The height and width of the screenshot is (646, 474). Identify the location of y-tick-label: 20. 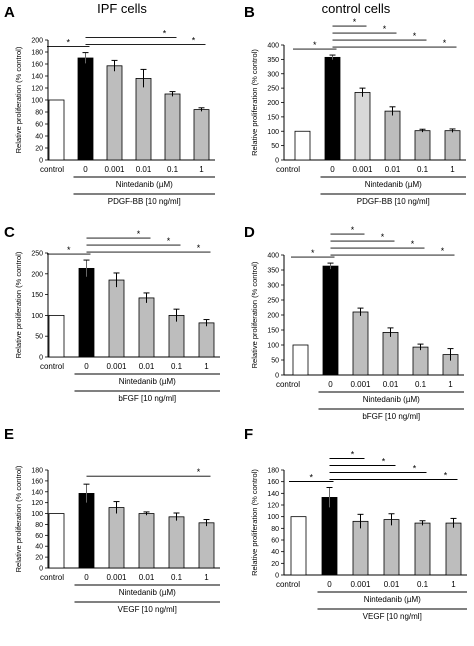
(39, 558).